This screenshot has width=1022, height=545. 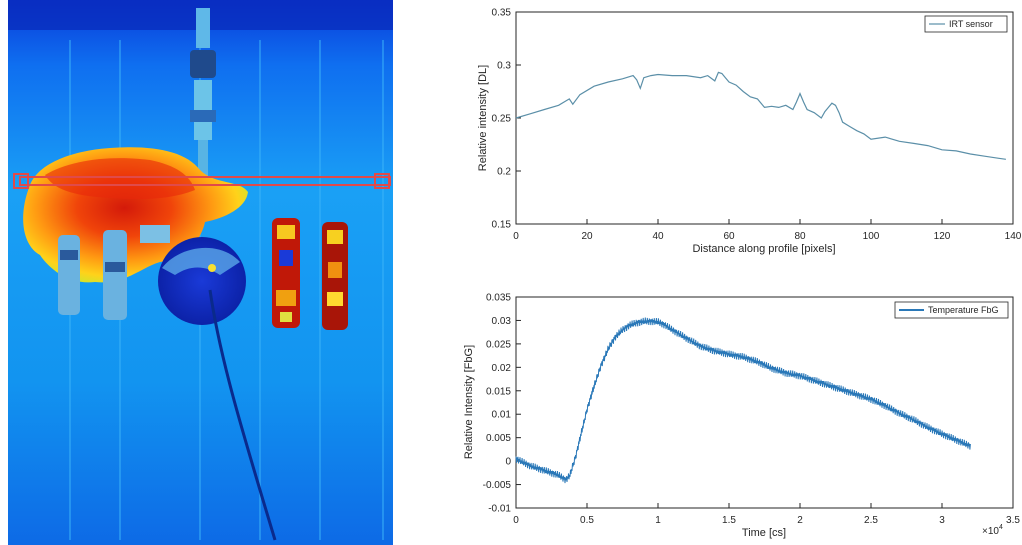 What do you see at coordinates (1013, 520) in the screenshot?
I see `x-tick-label: 3.5` at bounding box center [1013, 520].